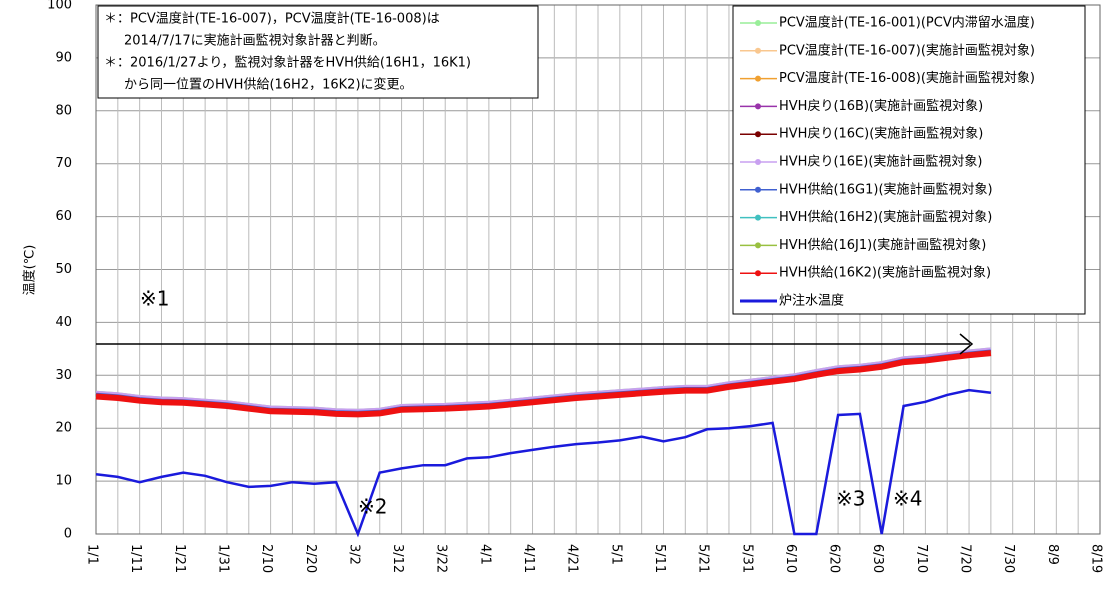 The width and height of the screenshot is (1118, 593). Describe the element at coordinates (318, 52) in the screenshot. I see `note-box` at that location.